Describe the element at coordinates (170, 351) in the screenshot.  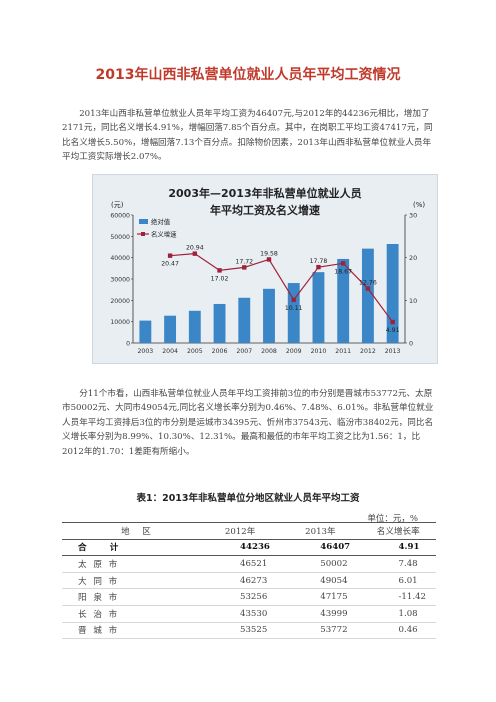
I see `x-tick-label: 2004` at that location.